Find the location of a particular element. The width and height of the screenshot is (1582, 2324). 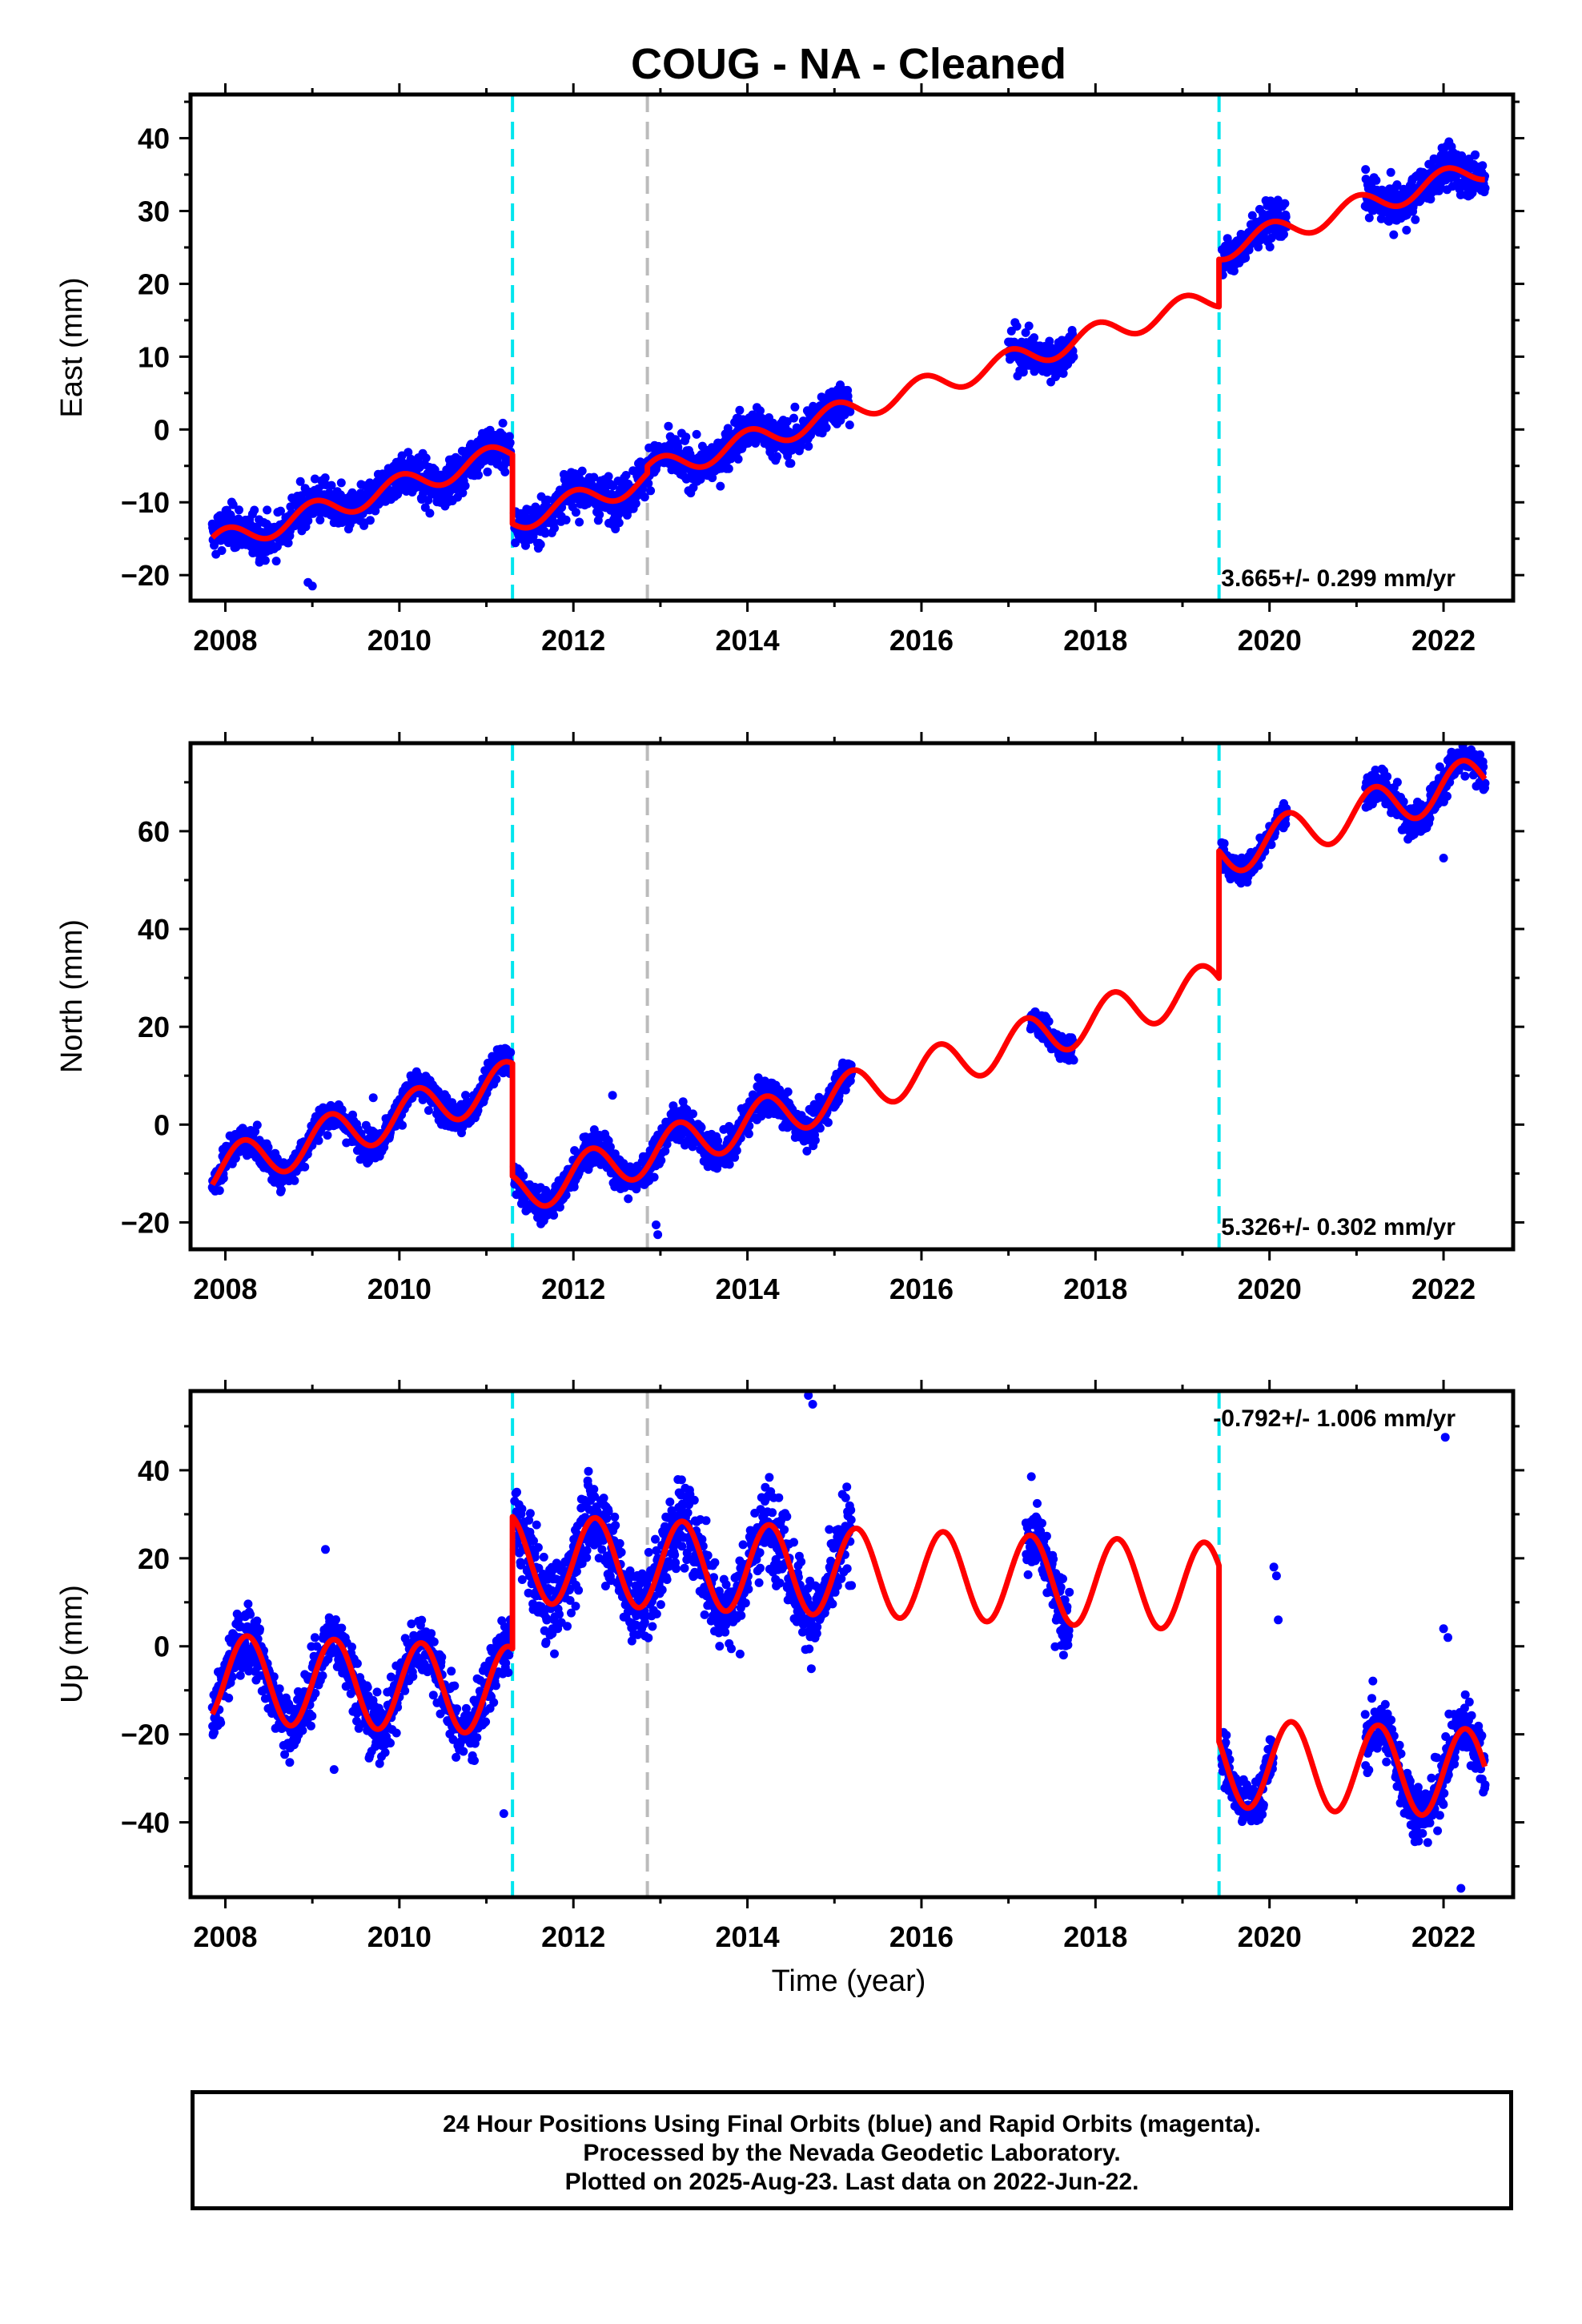

x-tick-label: 2014 is located at coordinates (748, 1289).